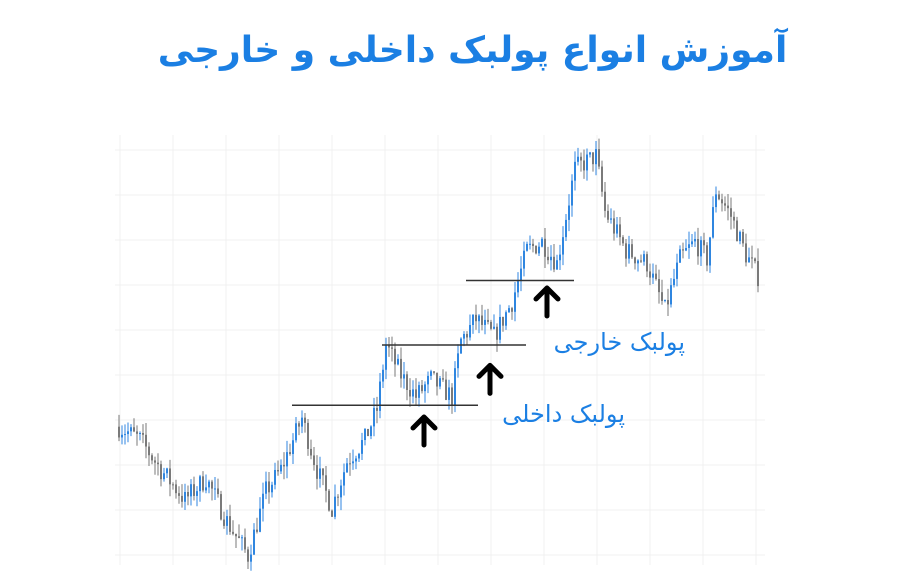 Image resolution: width=910 pixels, height=572 pixels. I want to click on page-title: آموزش انواع پولبک داخلی و خارجی, so click(472, 50).